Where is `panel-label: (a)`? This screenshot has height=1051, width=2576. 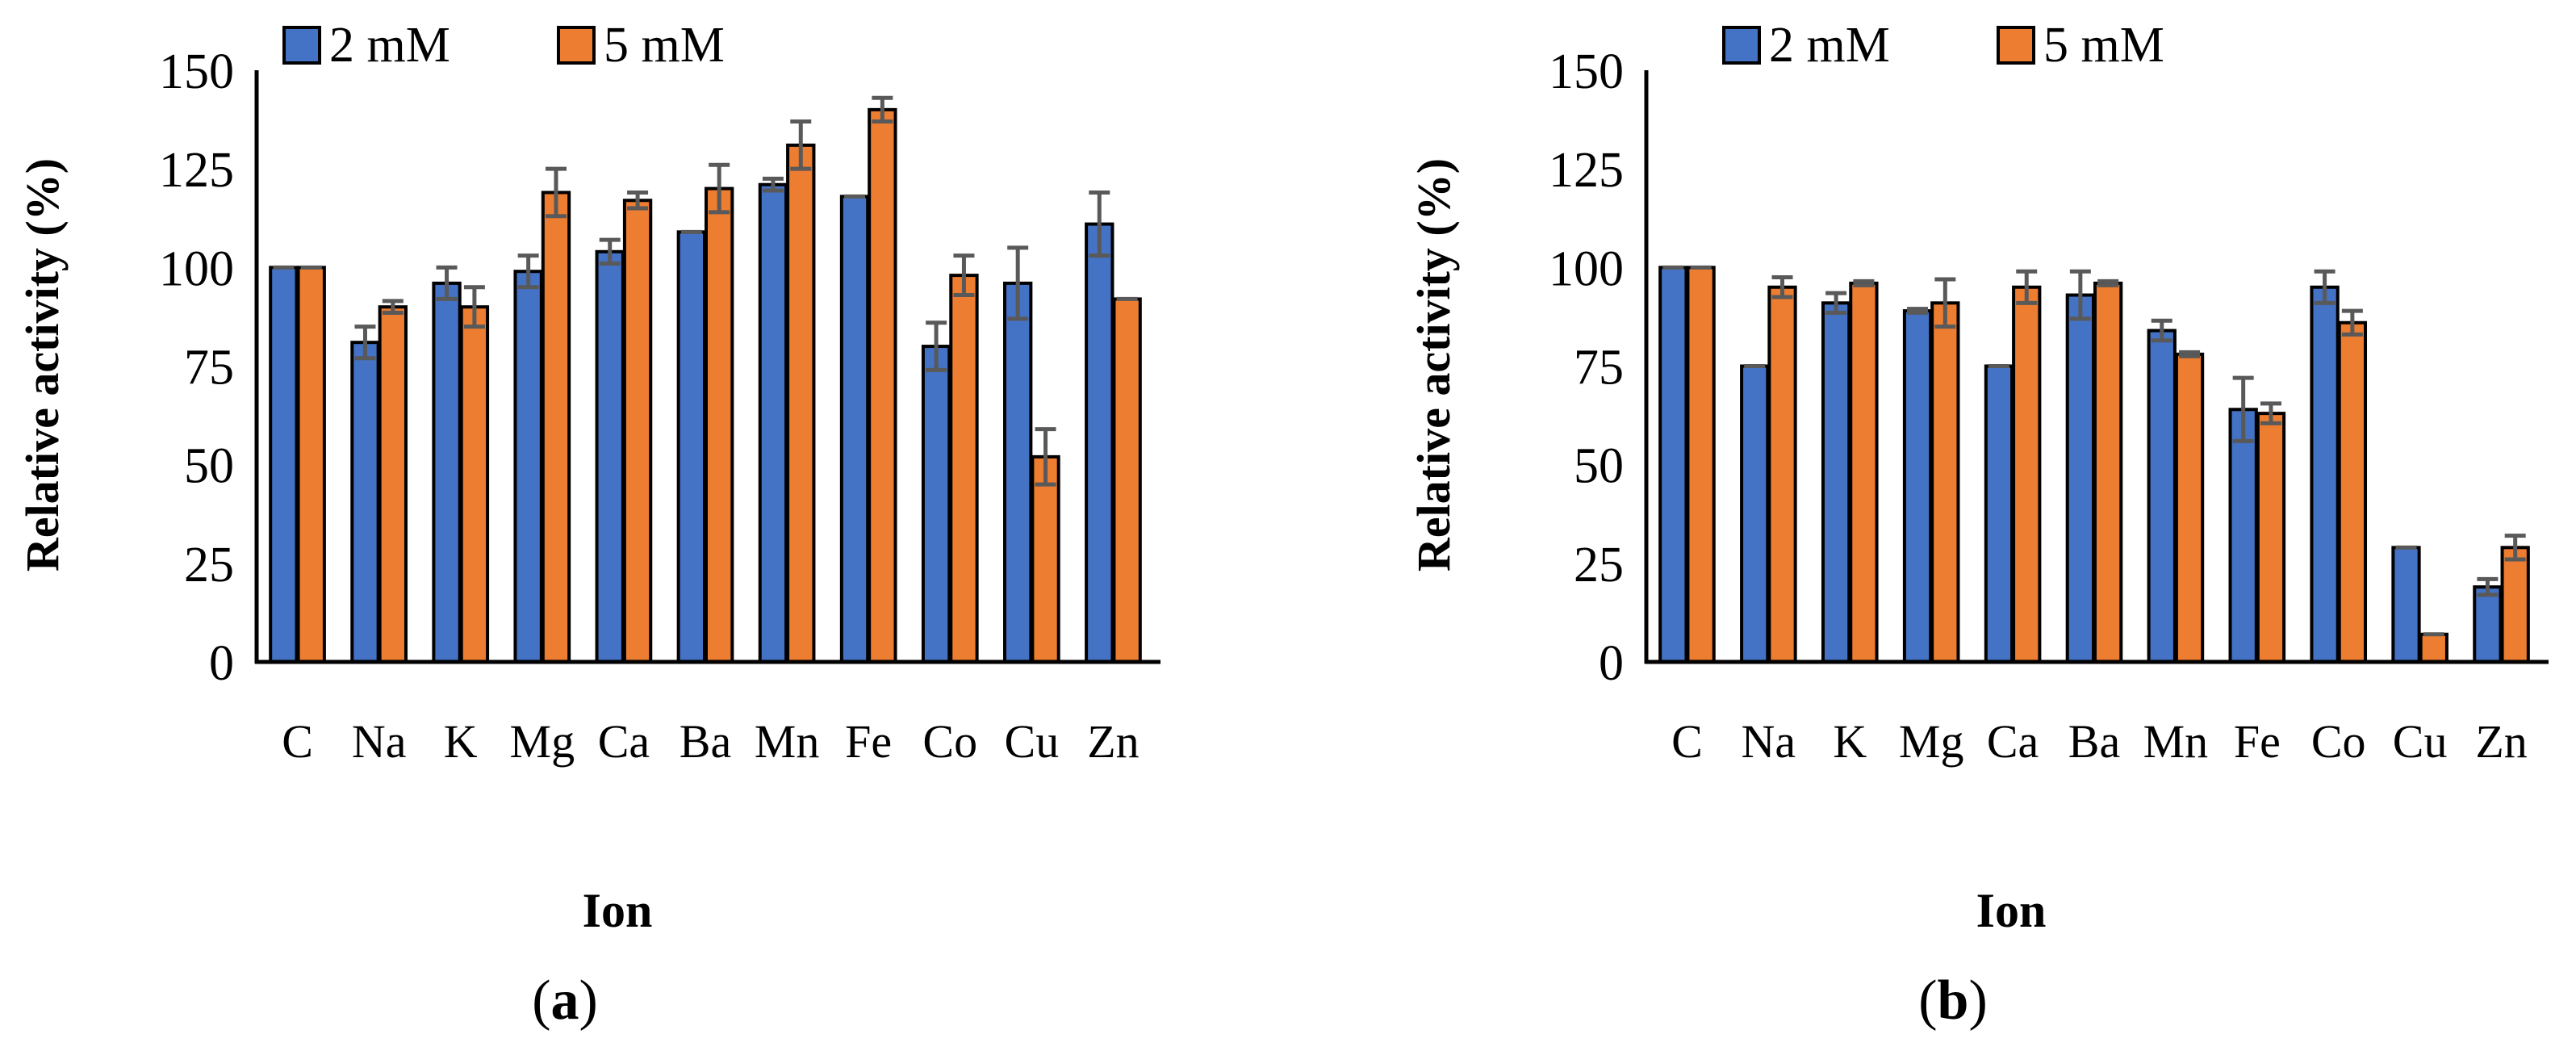 panel-label: (a) is located at coordinates (565, 1000).